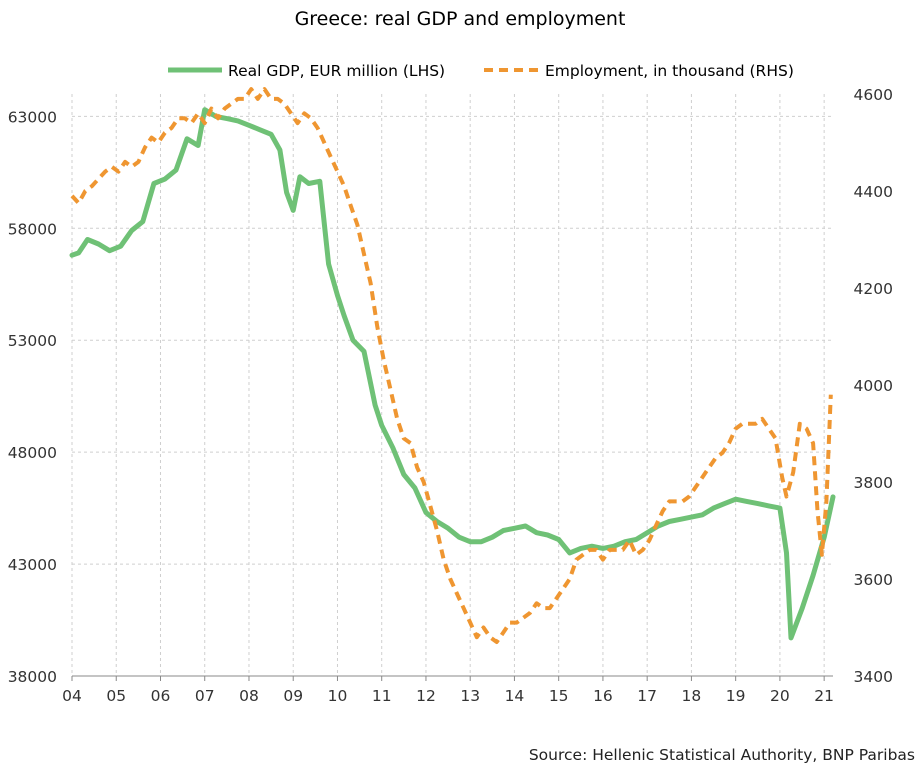  I want to click on legend-label-employment: Employment, in thousand (RHS), so click(669, 71).